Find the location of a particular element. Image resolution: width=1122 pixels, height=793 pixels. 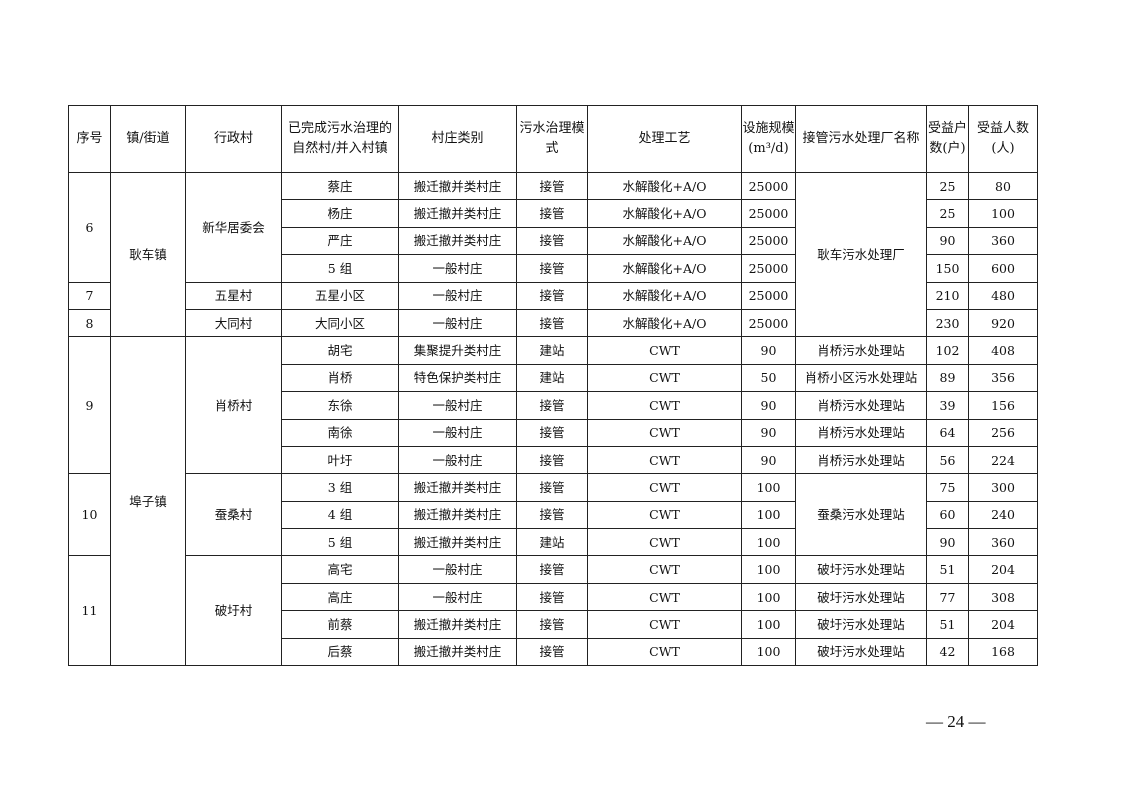

cell-natural: 杨庄 is located at coordinates (340, 213).